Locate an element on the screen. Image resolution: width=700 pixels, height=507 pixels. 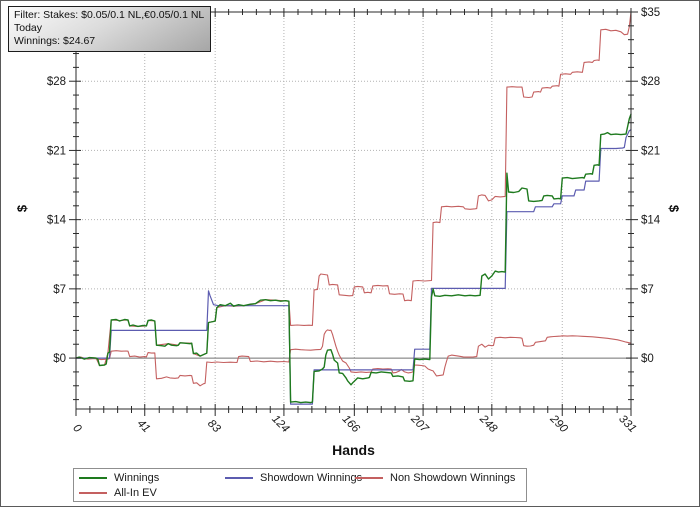
x-axis-label: Hands is located at coordinates (353, 450).